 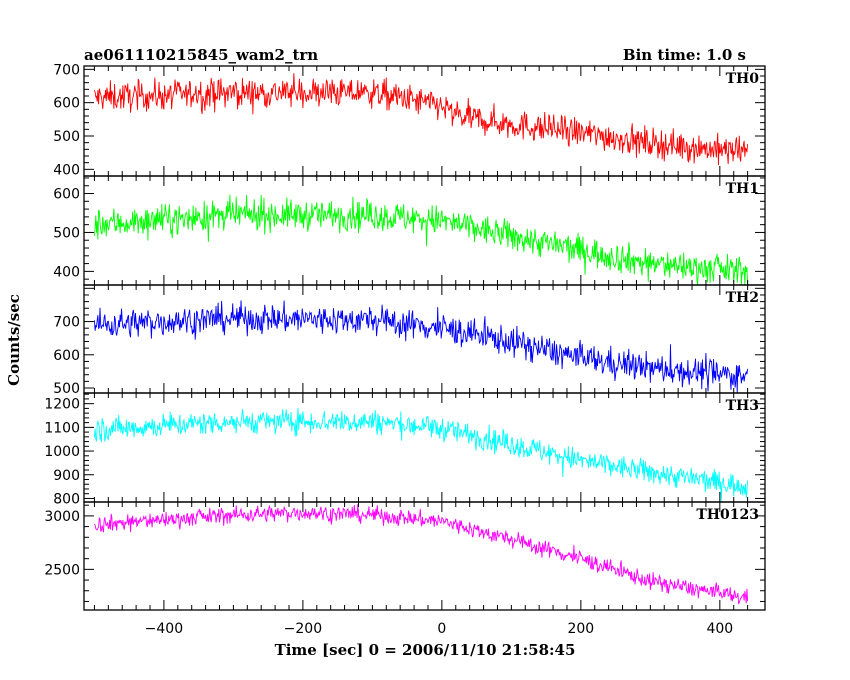 What do you see at coordinates (62, 517) in the screenshot?
I see `y-tick-label: 3000` at bounding box center [62, 517].